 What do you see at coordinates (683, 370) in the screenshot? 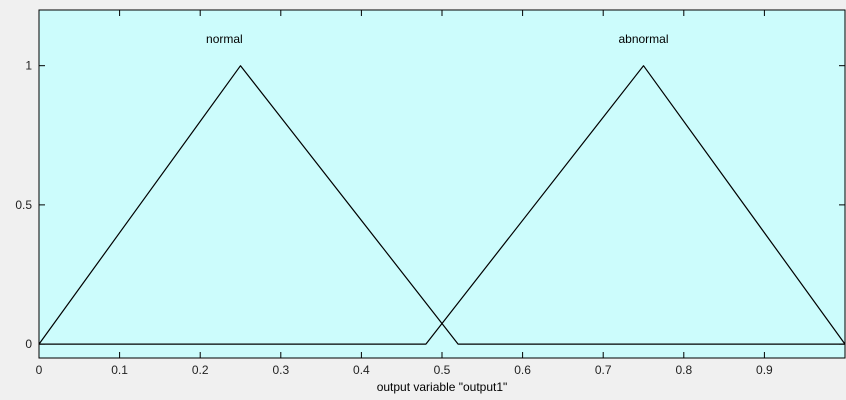
I see `x-tick-label: 0.8` at bounding box center [683, 370].